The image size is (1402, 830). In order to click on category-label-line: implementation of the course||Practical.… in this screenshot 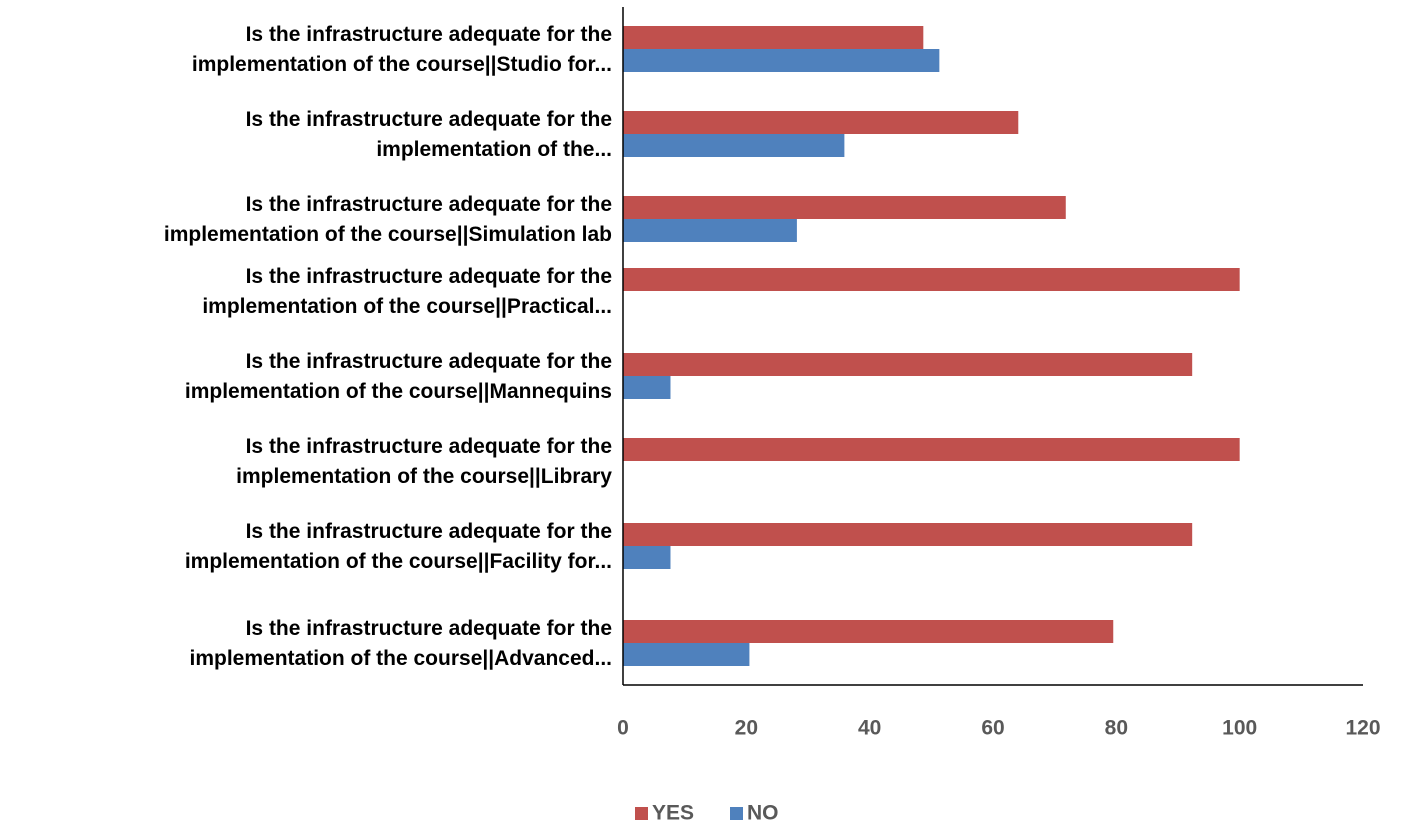, I will do `click(407, 306)`.